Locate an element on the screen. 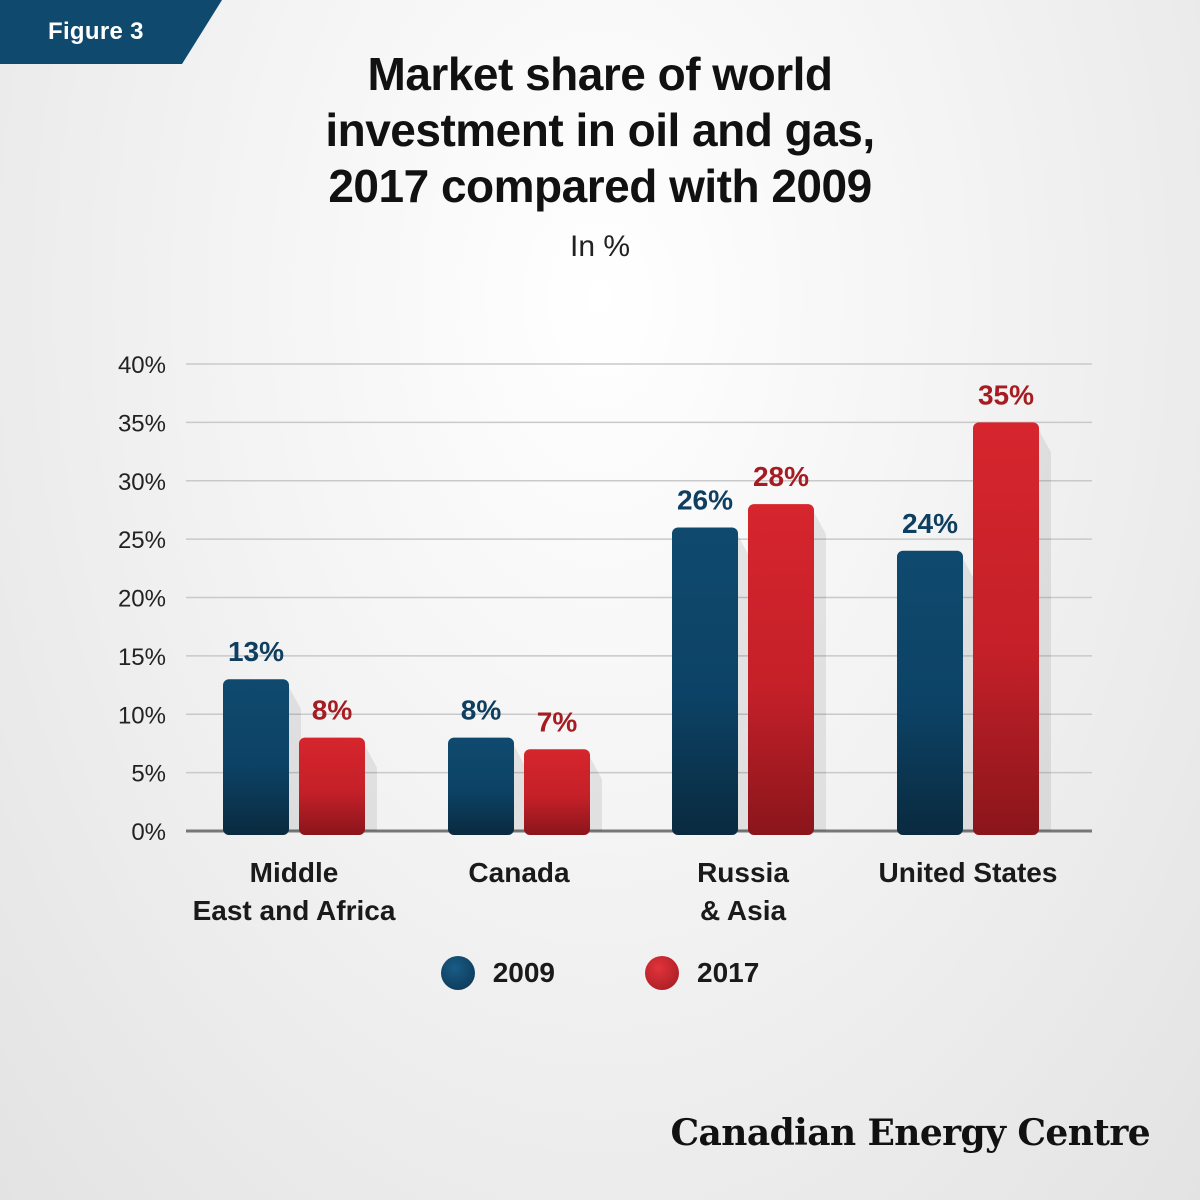  figure-tag: Figure 3 is located at coordinates (111, 32).